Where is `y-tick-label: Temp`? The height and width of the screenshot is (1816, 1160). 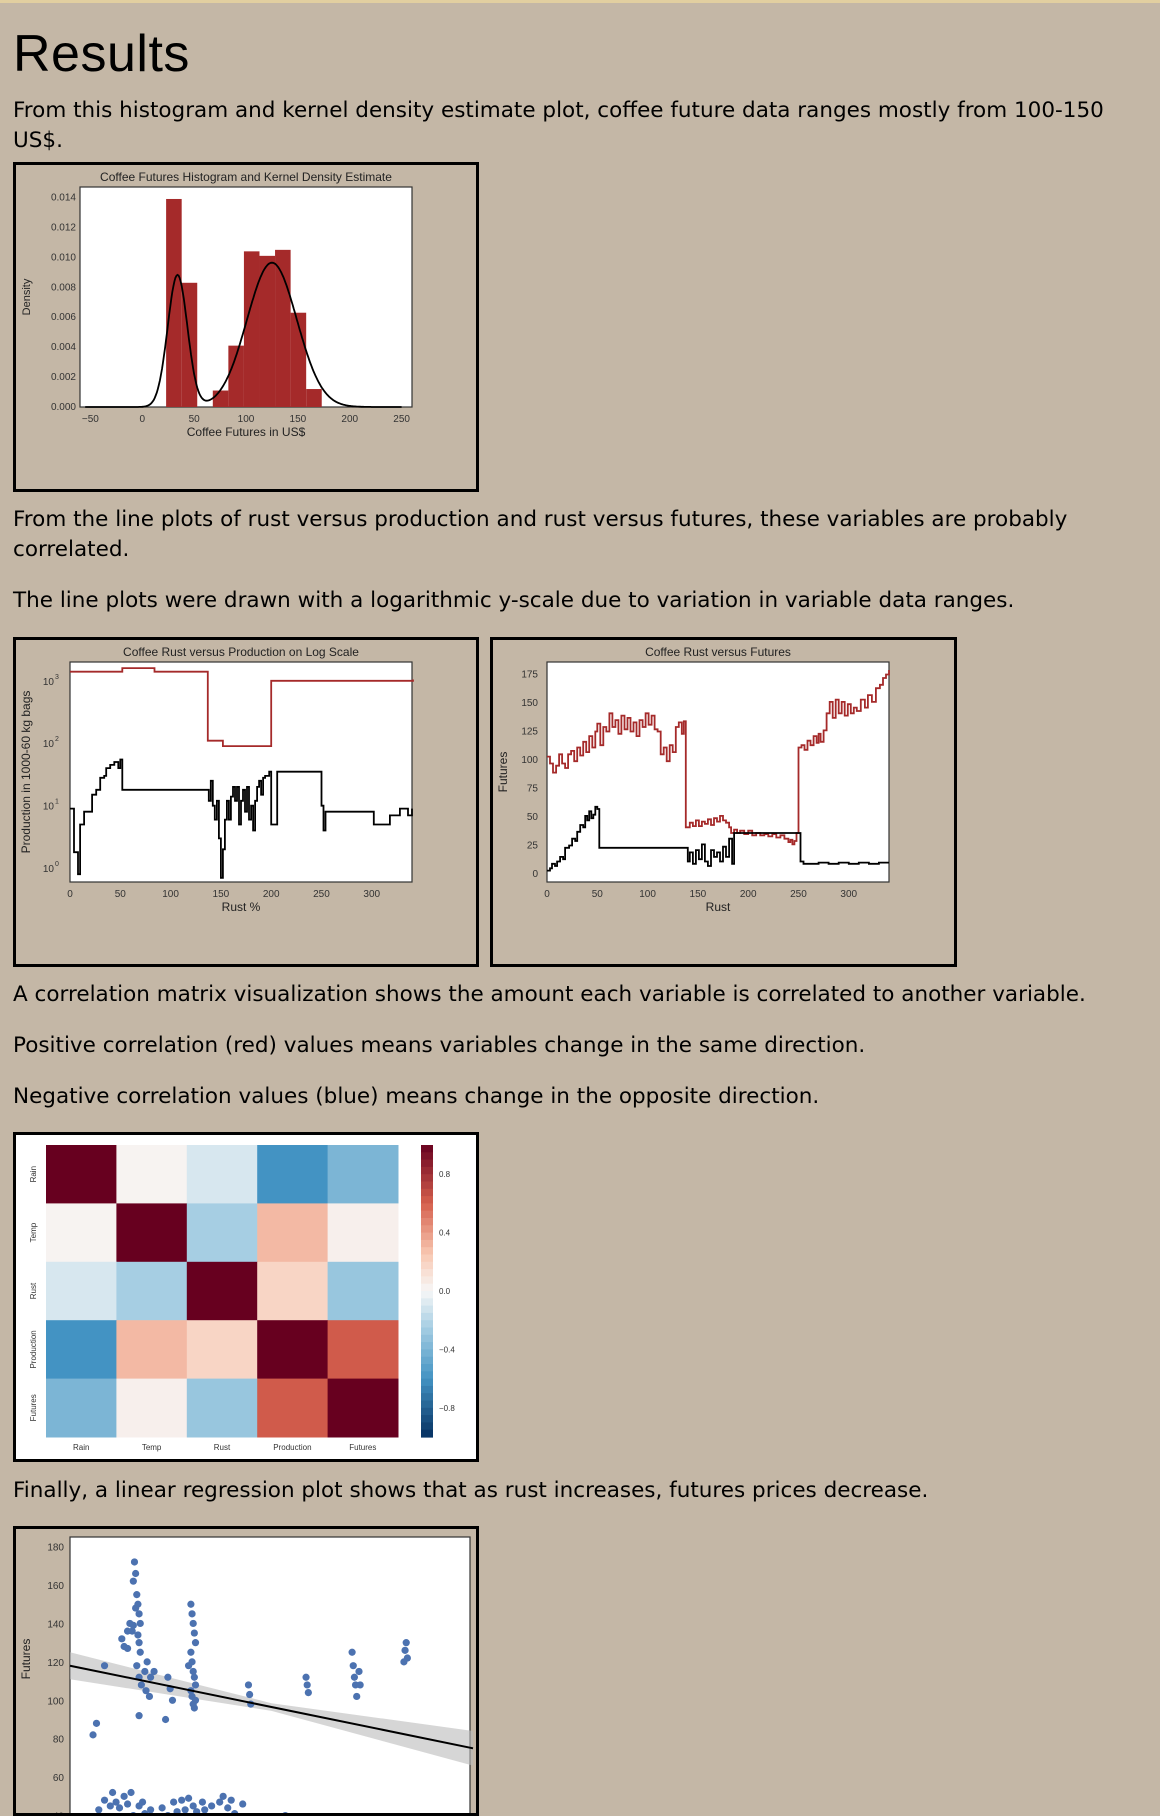 y-tick-label: Temp is located at coordinates (33, 1232).